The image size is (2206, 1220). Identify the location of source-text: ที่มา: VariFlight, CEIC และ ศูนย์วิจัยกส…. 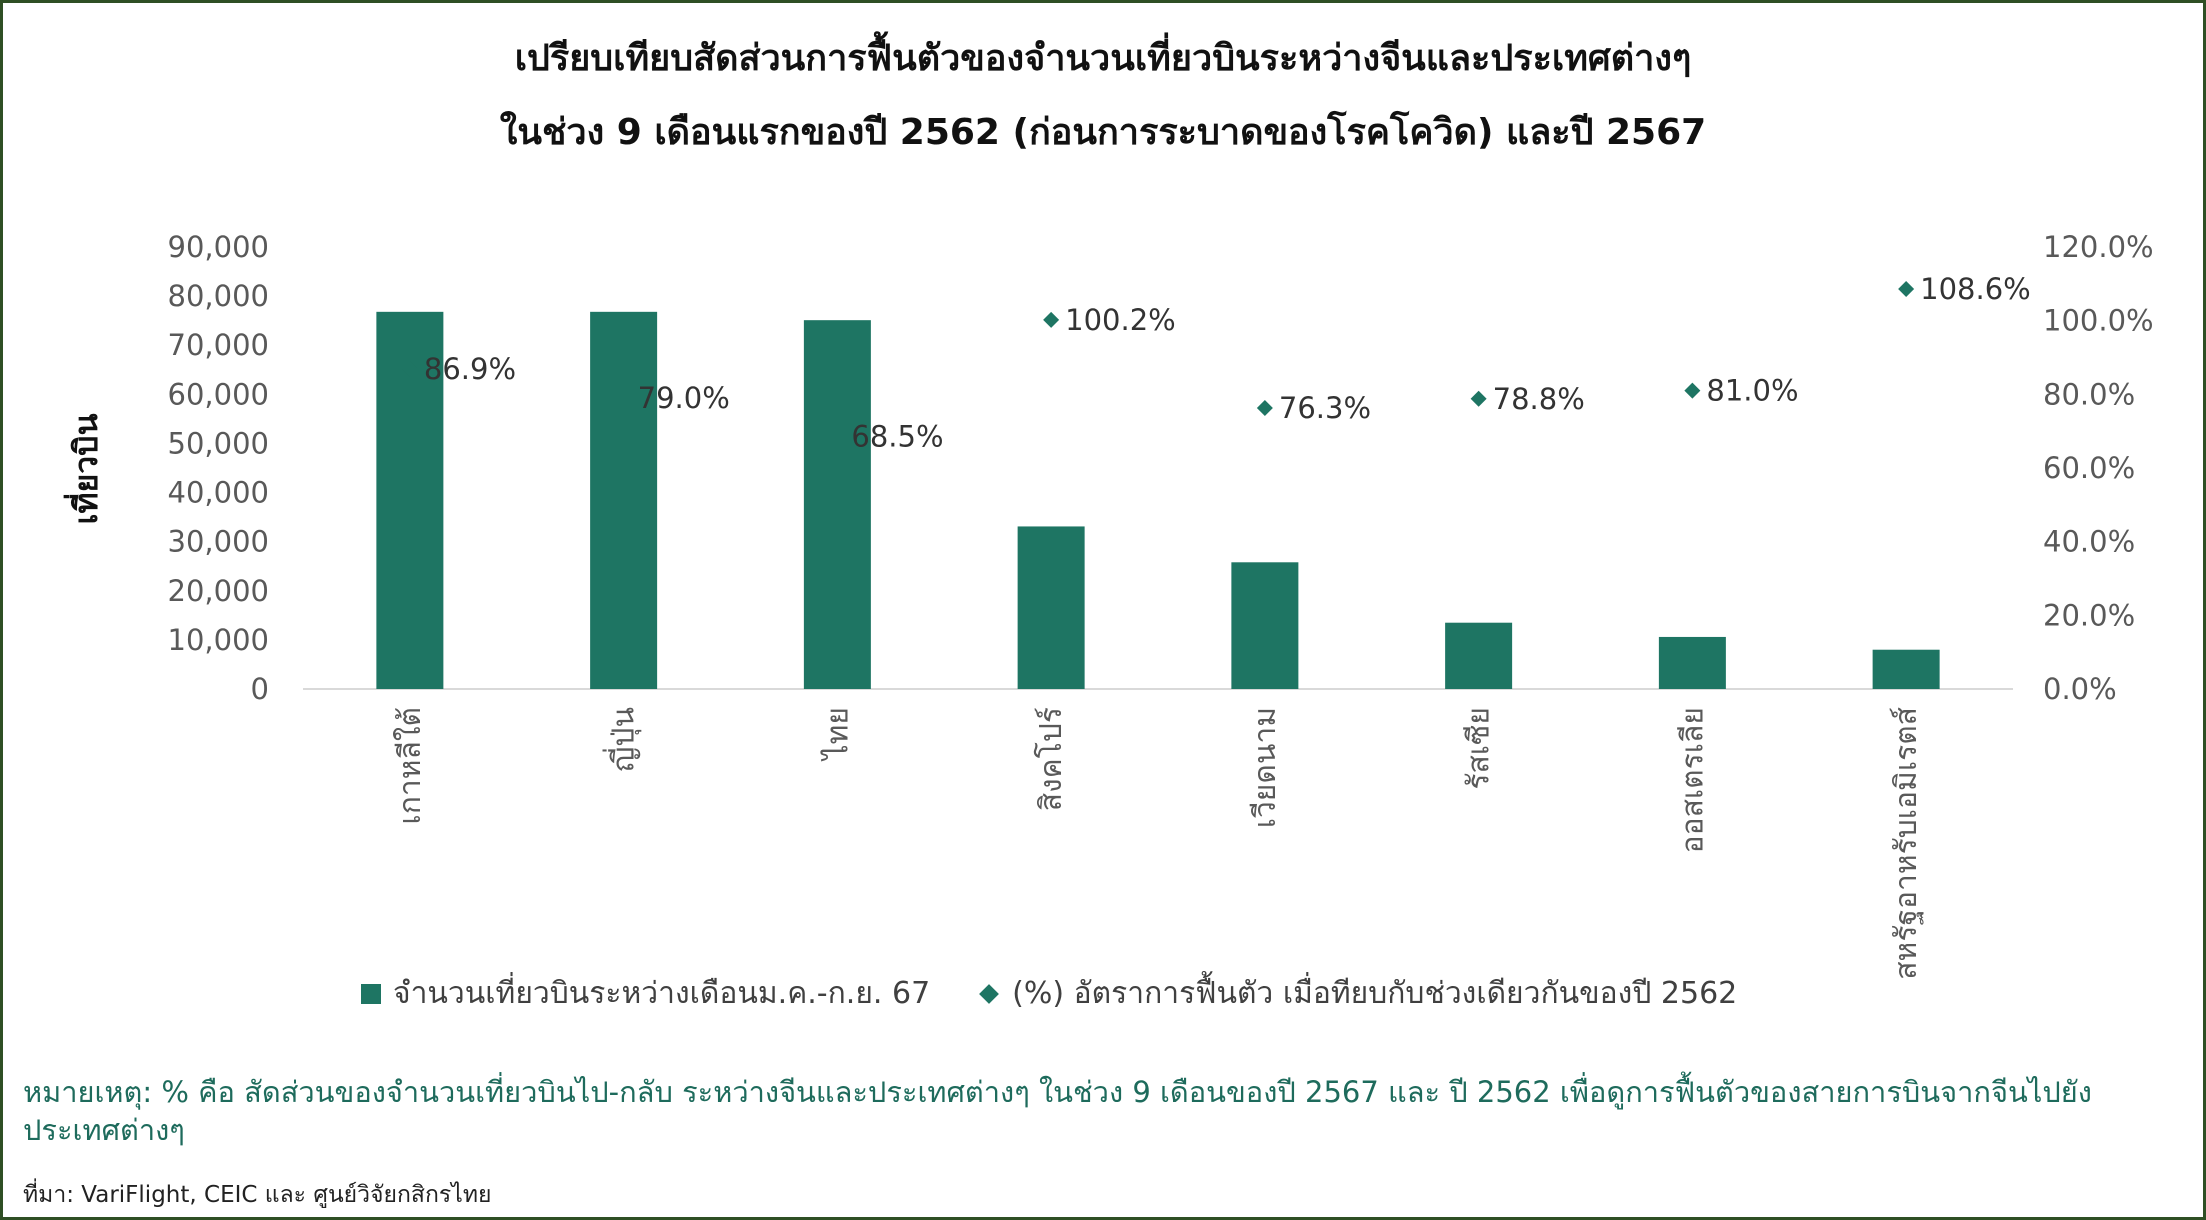
(257, 1195).